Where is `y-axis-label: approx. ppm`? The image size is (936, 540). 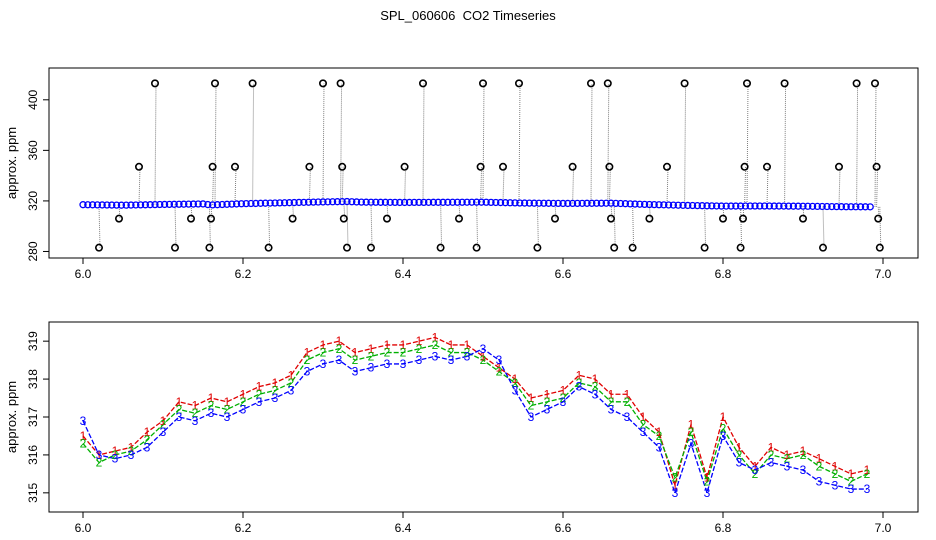 y-axis-label: approx. ppm is located at coordinates (11, 163).